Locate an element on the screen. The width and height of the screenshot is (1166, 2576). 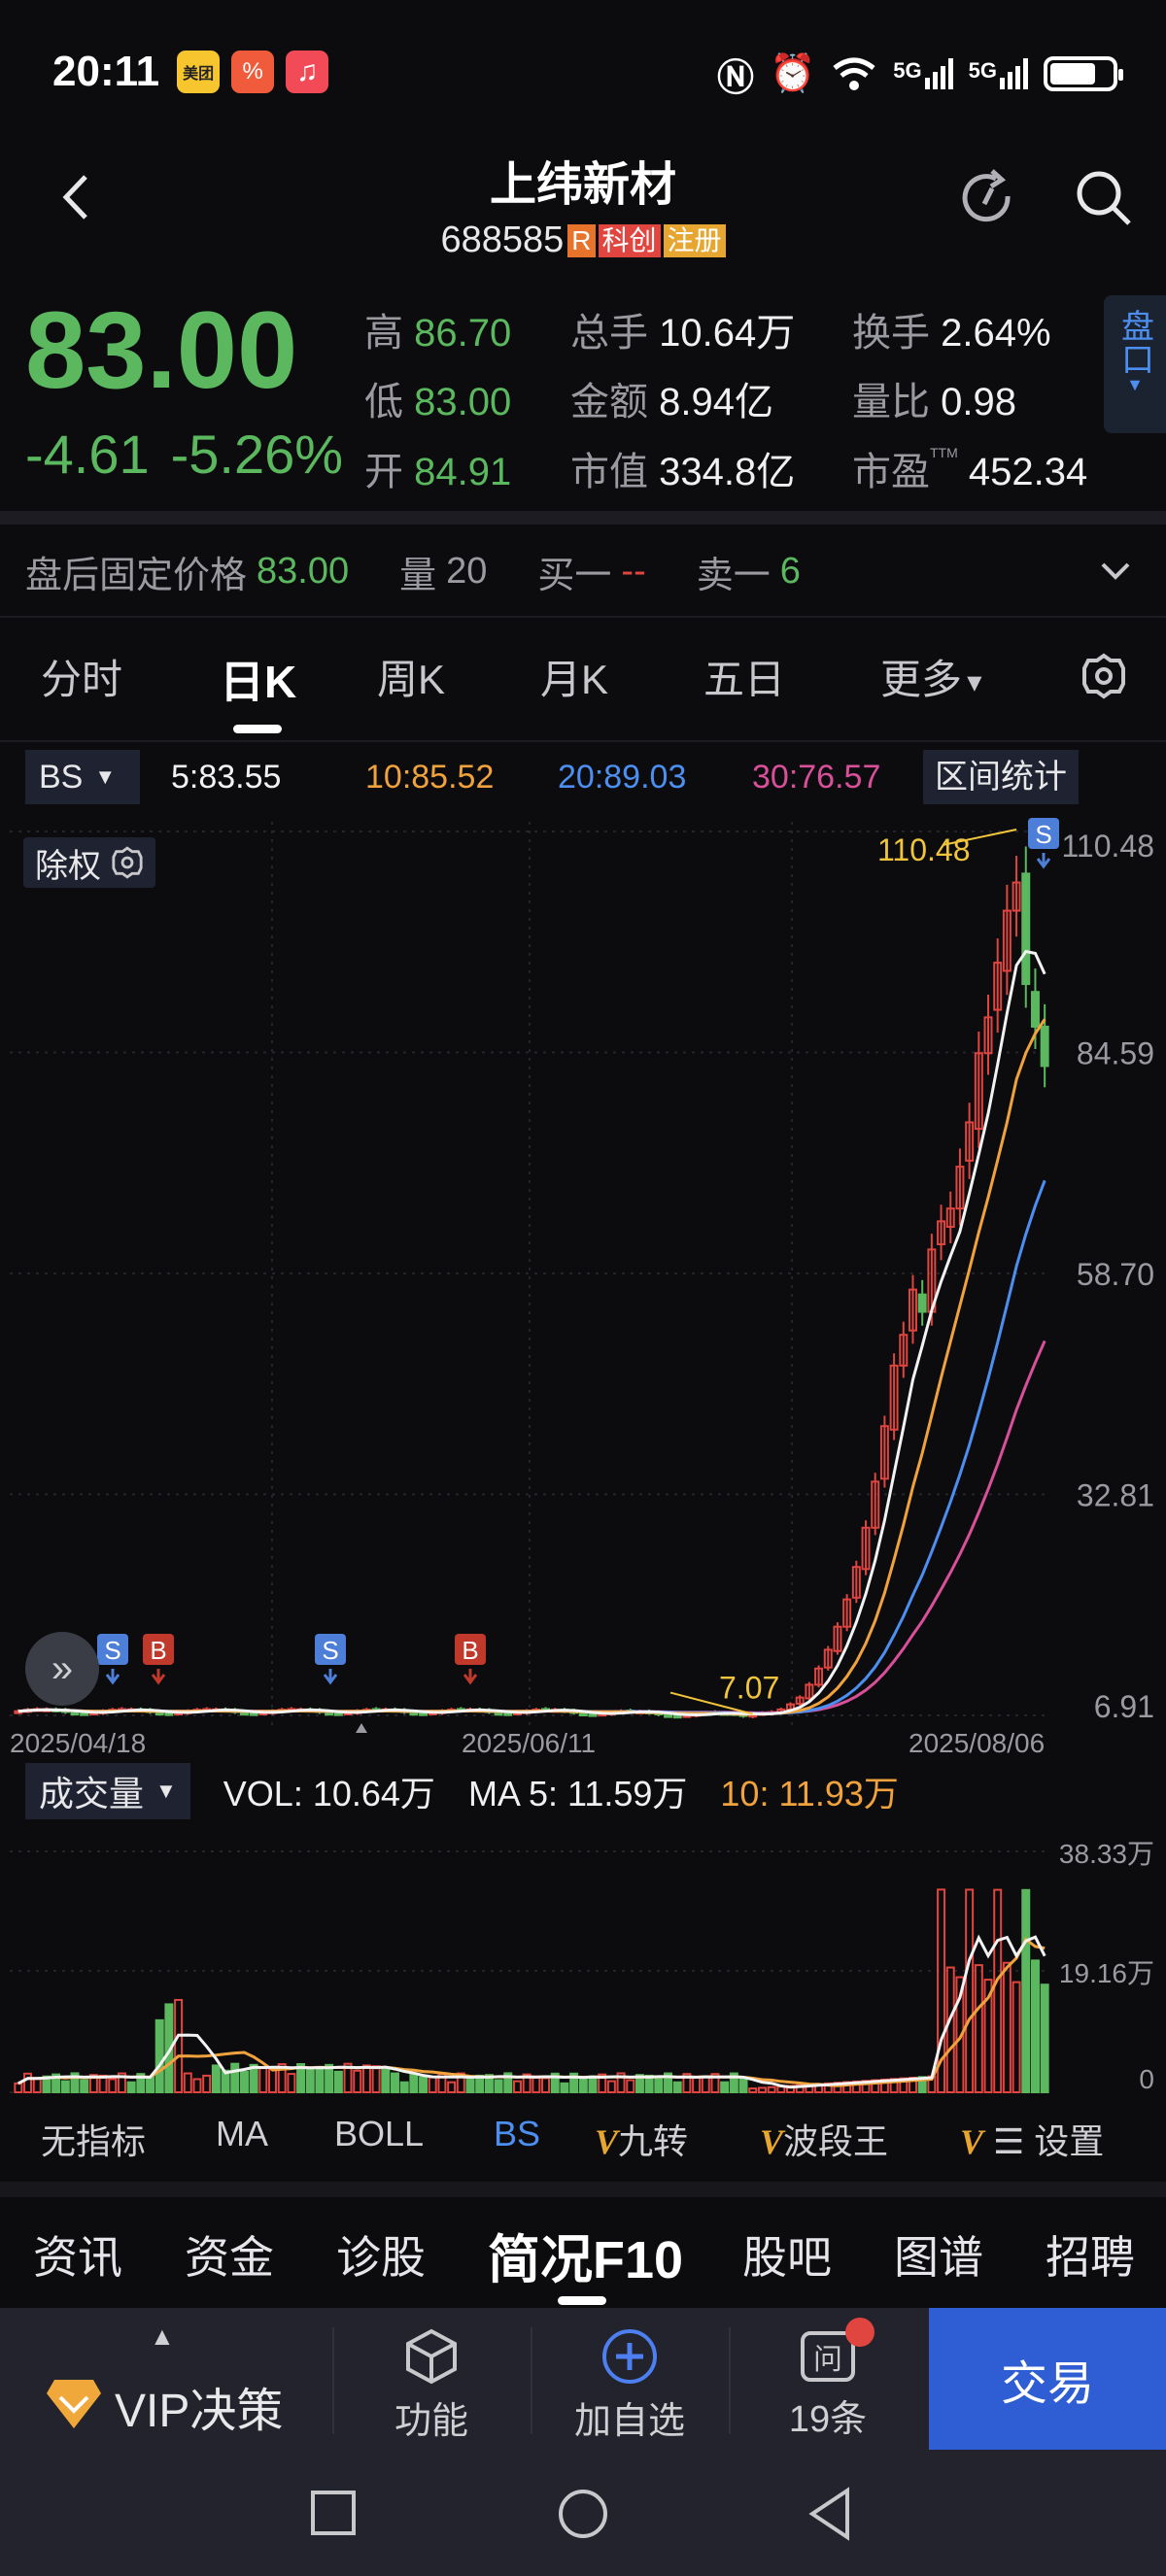
back-icon is located at coordinates (75, 197).